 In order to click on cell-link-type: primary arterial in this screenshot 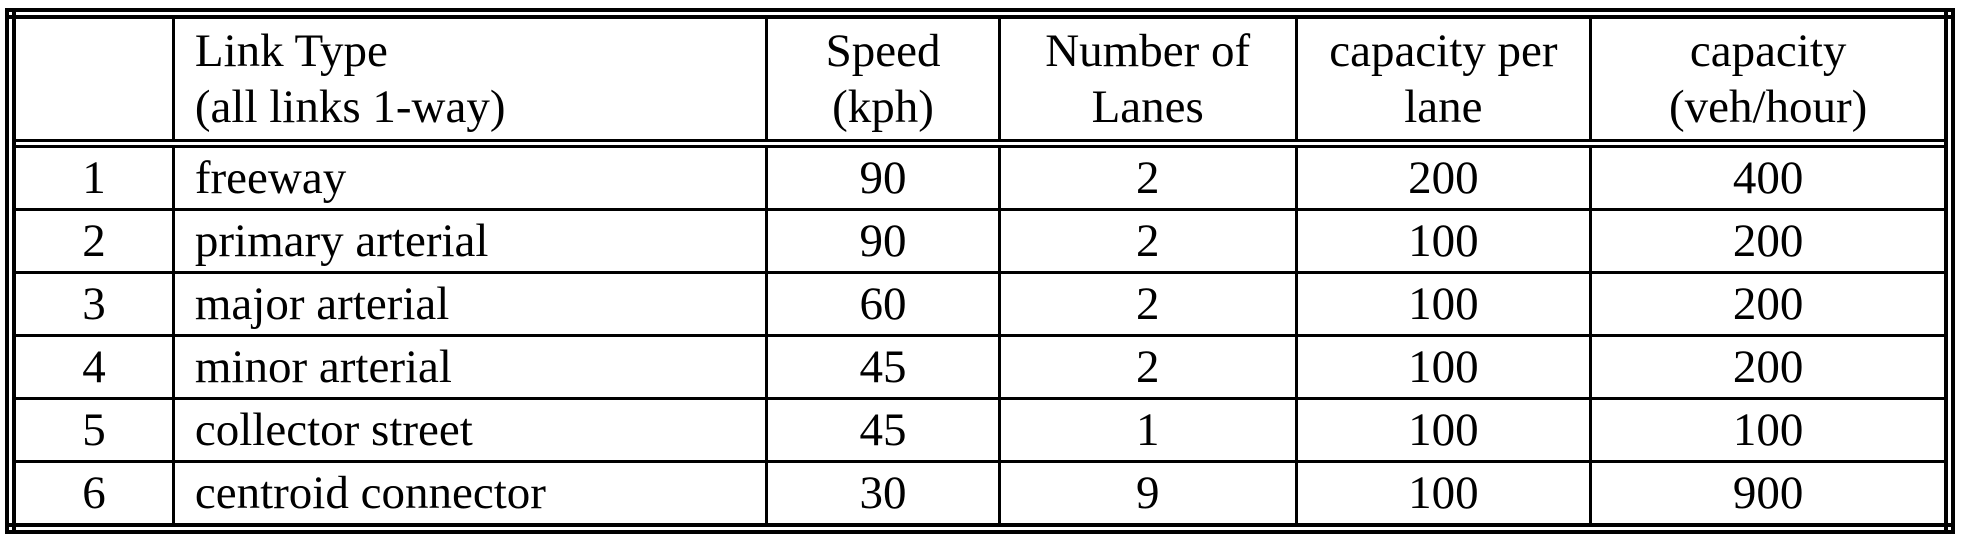, I will do `click(470, 241)`.